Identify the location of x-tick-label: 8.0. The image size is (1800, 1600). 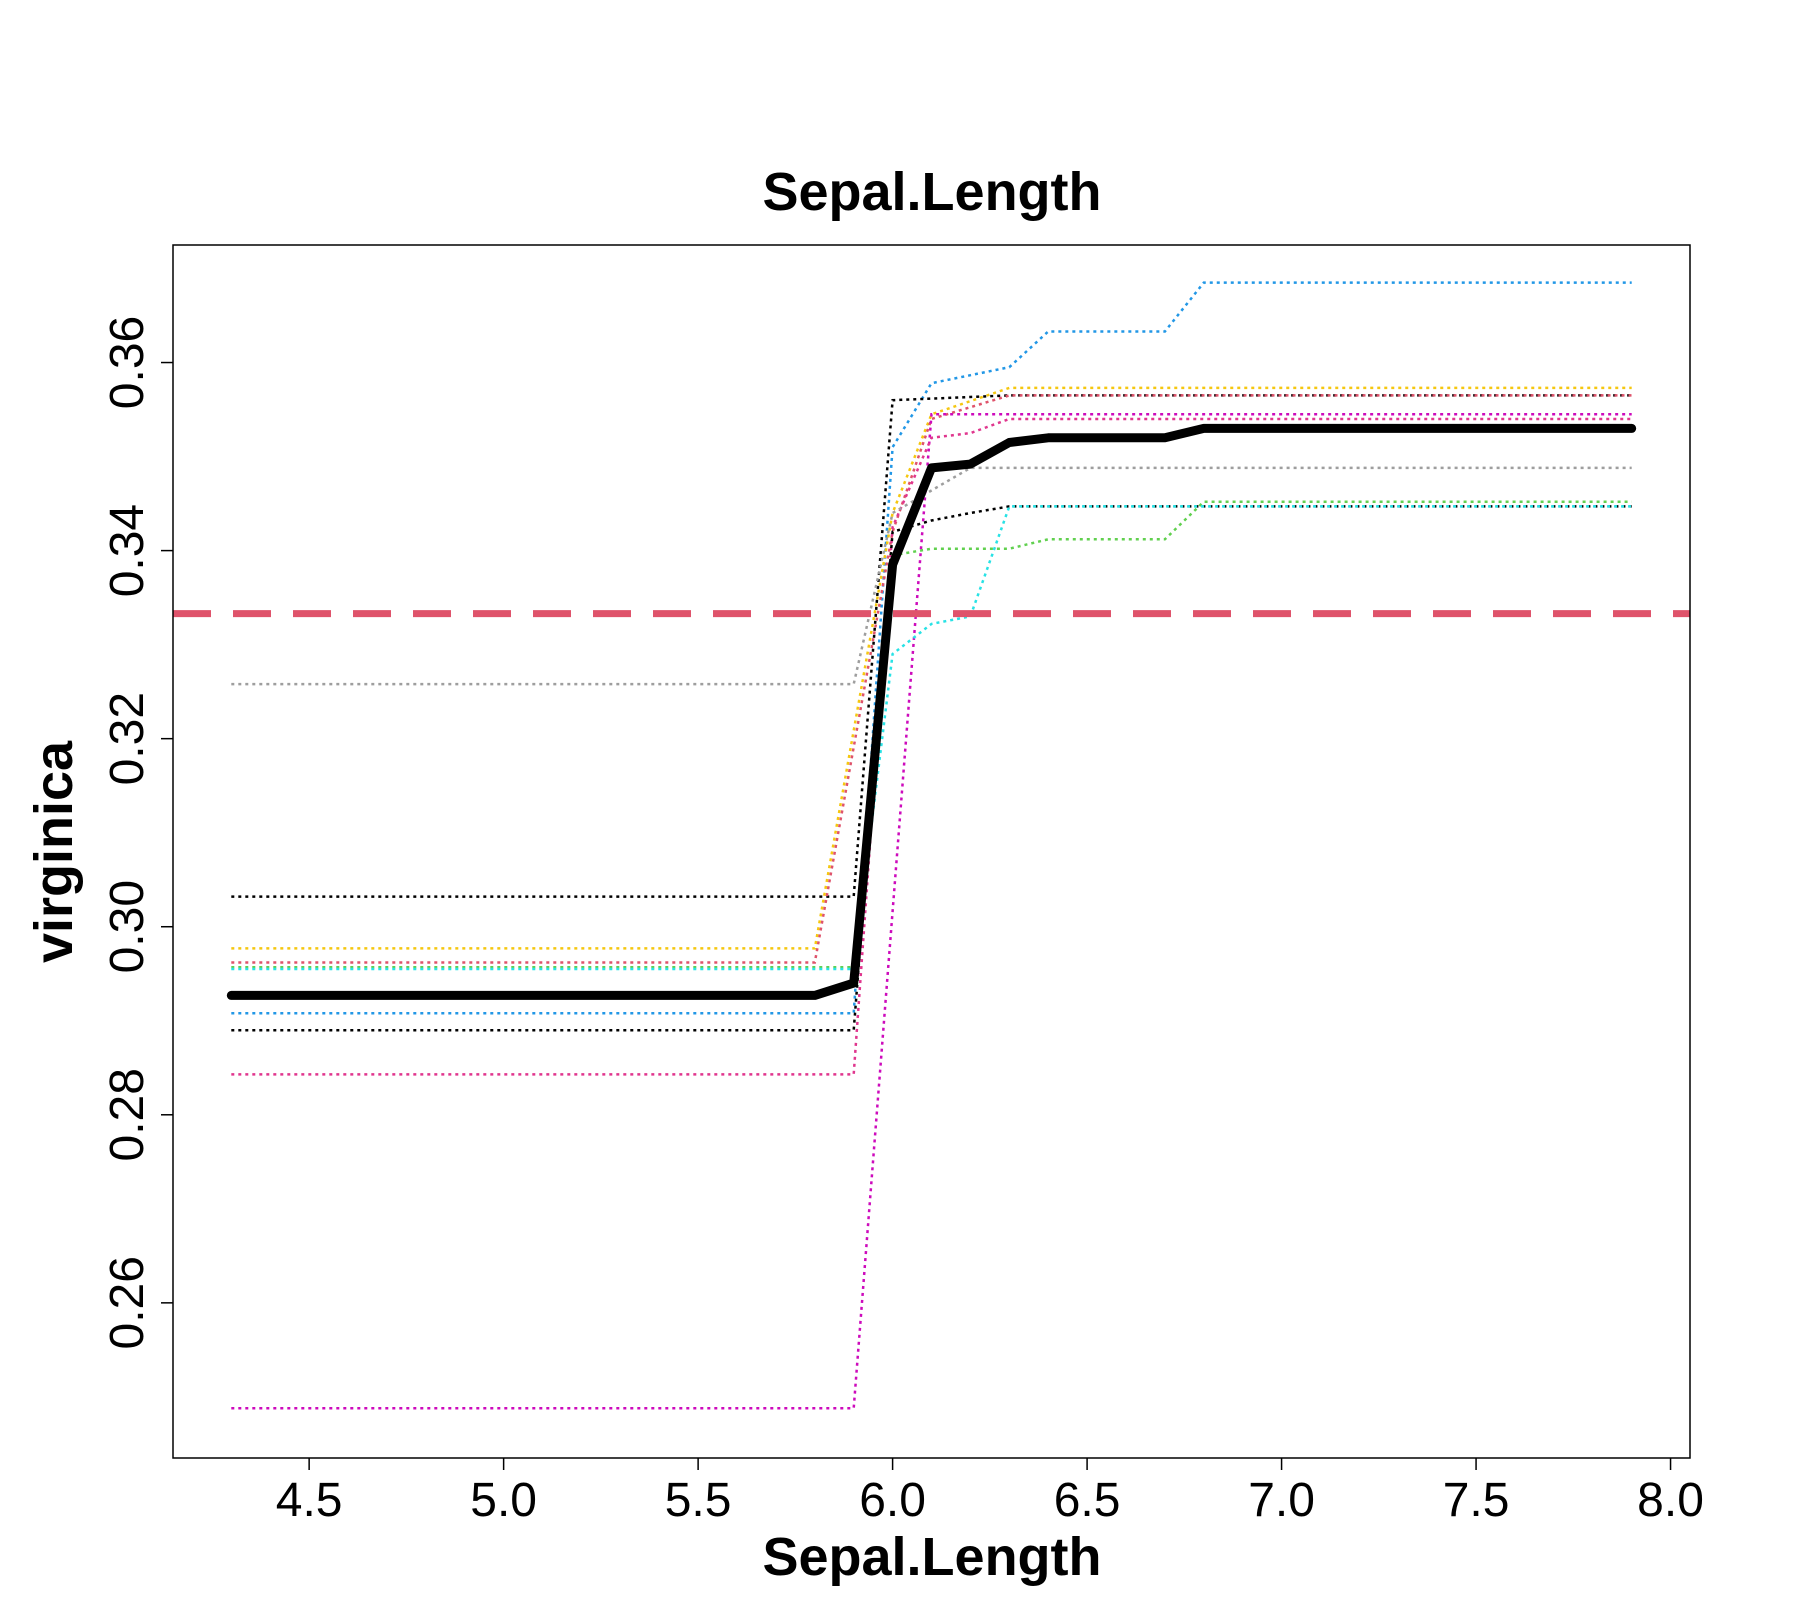
(1670, 1500).